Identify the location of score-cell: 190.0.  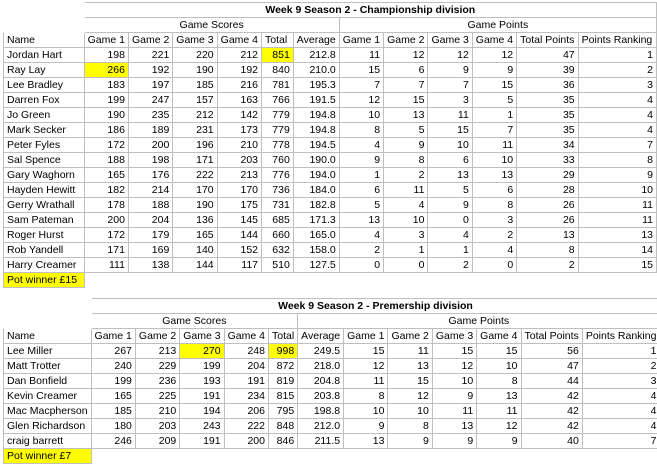
(316, 160).